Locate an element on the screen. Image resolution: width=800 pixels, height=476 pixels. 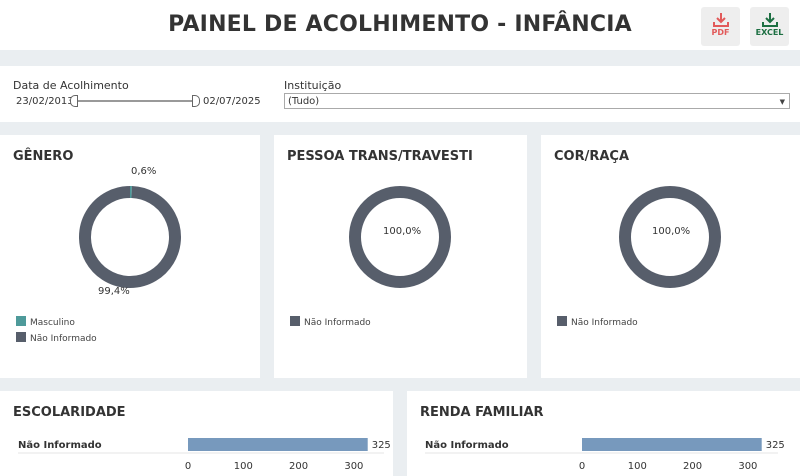
institution-selected-value: (Tudo) is located at coordinates (304, 101).